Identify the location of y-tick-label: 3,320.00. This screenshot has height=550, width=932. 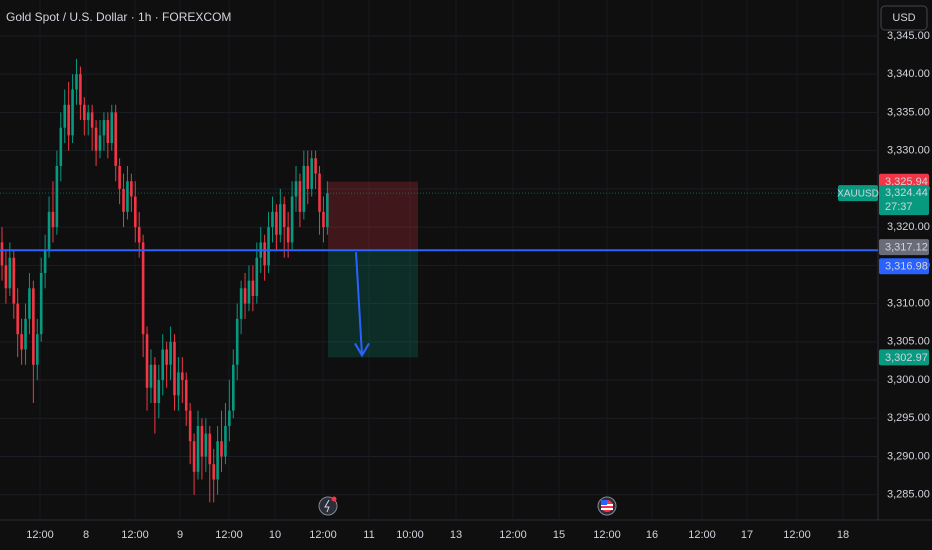
(908, 227).